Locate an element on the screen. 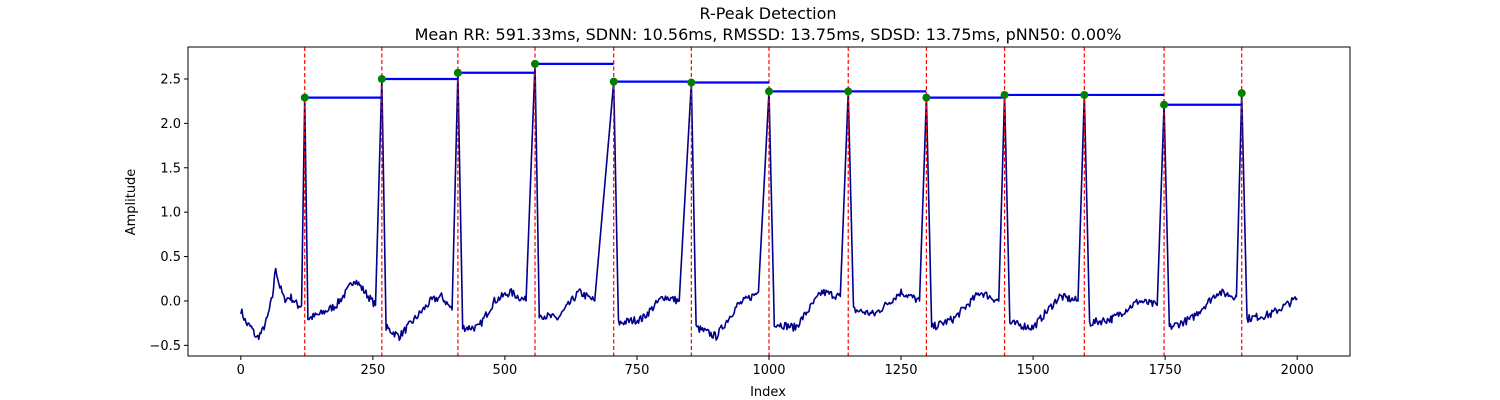 The height and width of the screenshot is (400, 1500). x-tick-label-6: 1500 is located at coordinates (1033, 370).